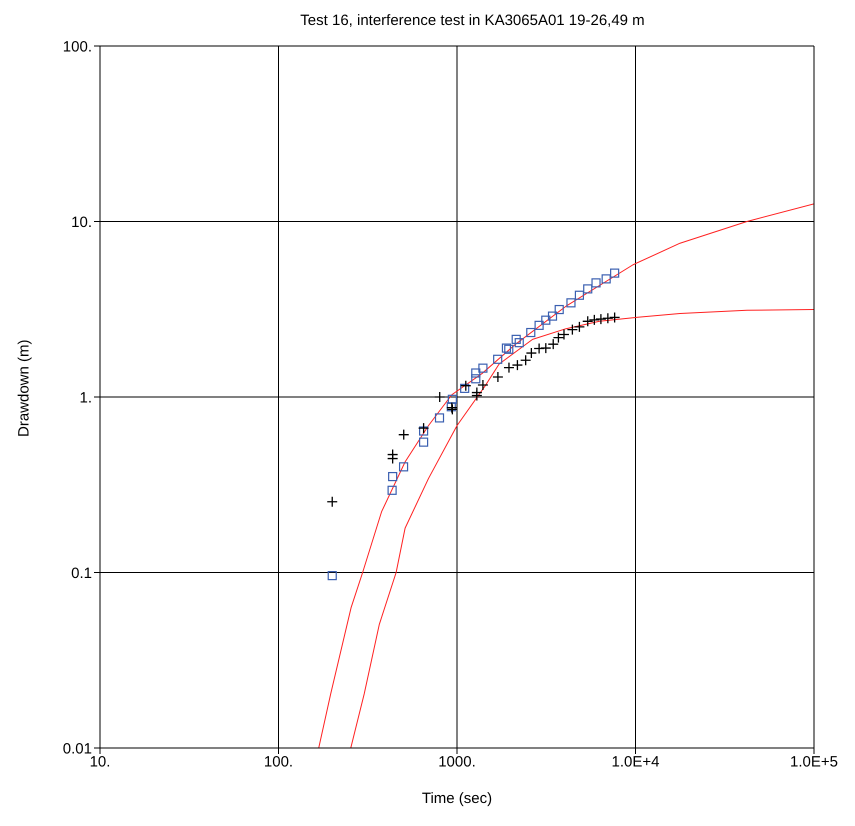 Image resolution: width=855 pixels, height=826 pixels. What do you see at coordinates (457, 798) in the screenshot?
I see `x-axis-title: Time (sec)` at bounding box center [457, 798].